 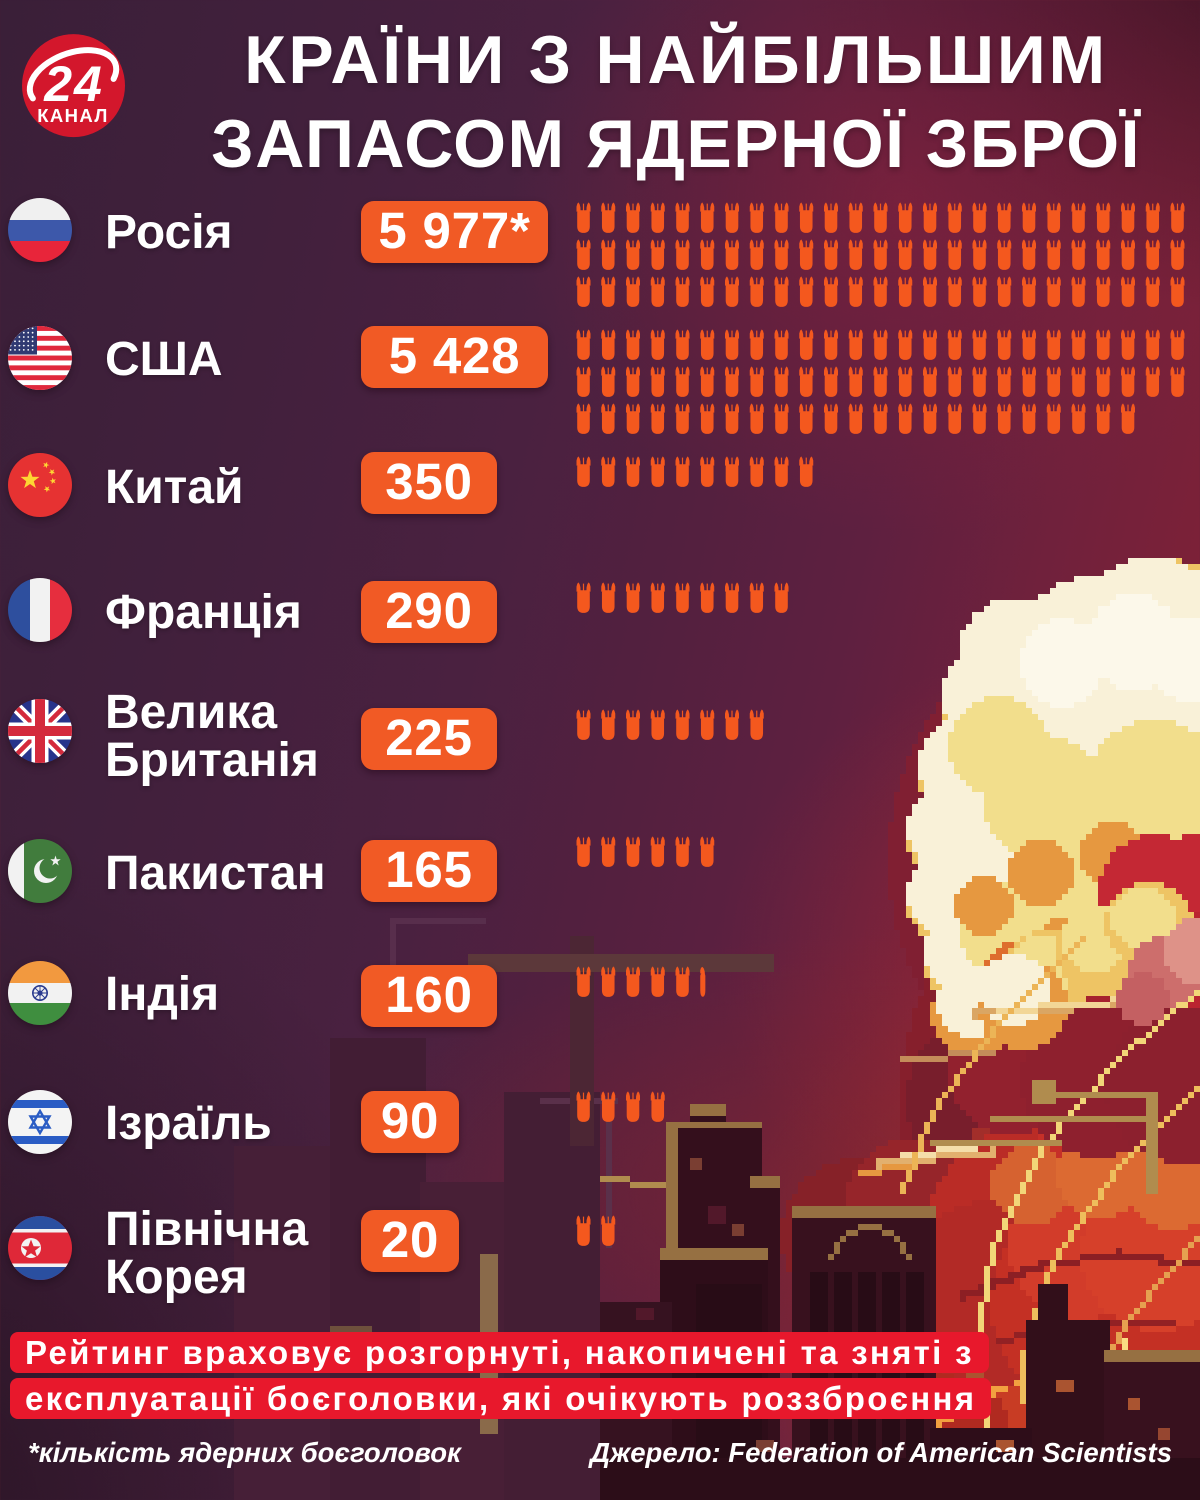 What do you see at coordinates (73, 115) in the screenshot?
I see `svg-text: КАНАЛ` at bounding box center [73, 115].